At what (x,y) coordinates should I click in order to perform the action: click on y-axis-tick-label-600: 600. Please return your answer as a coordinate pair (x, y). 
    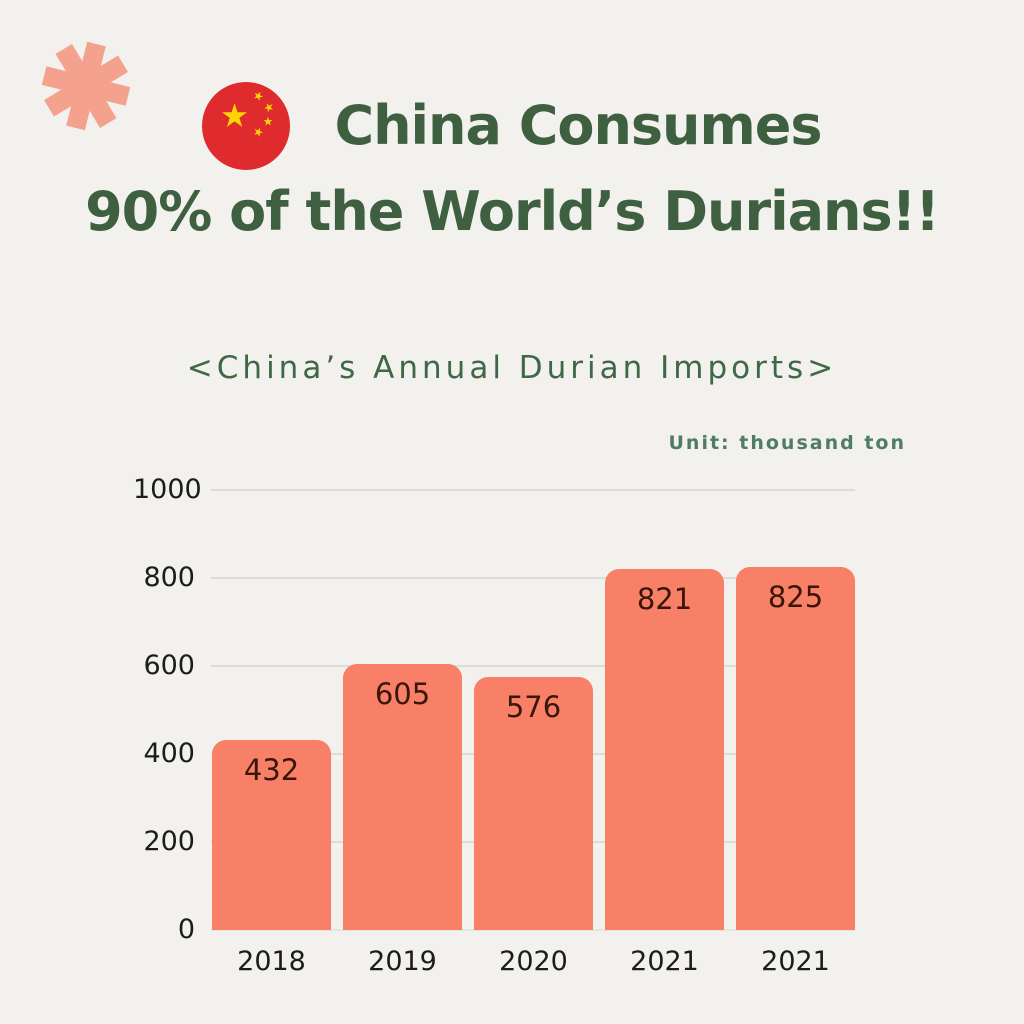
    Looking at the image, I should click on (169, 665).